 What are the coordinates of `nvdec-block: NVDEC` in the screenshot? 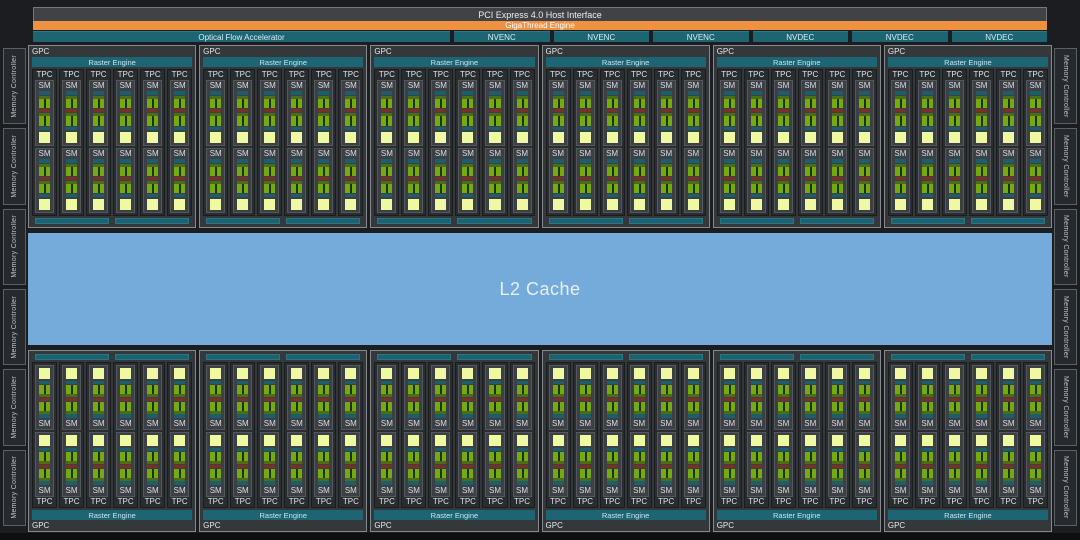 It's located at (800, 36).